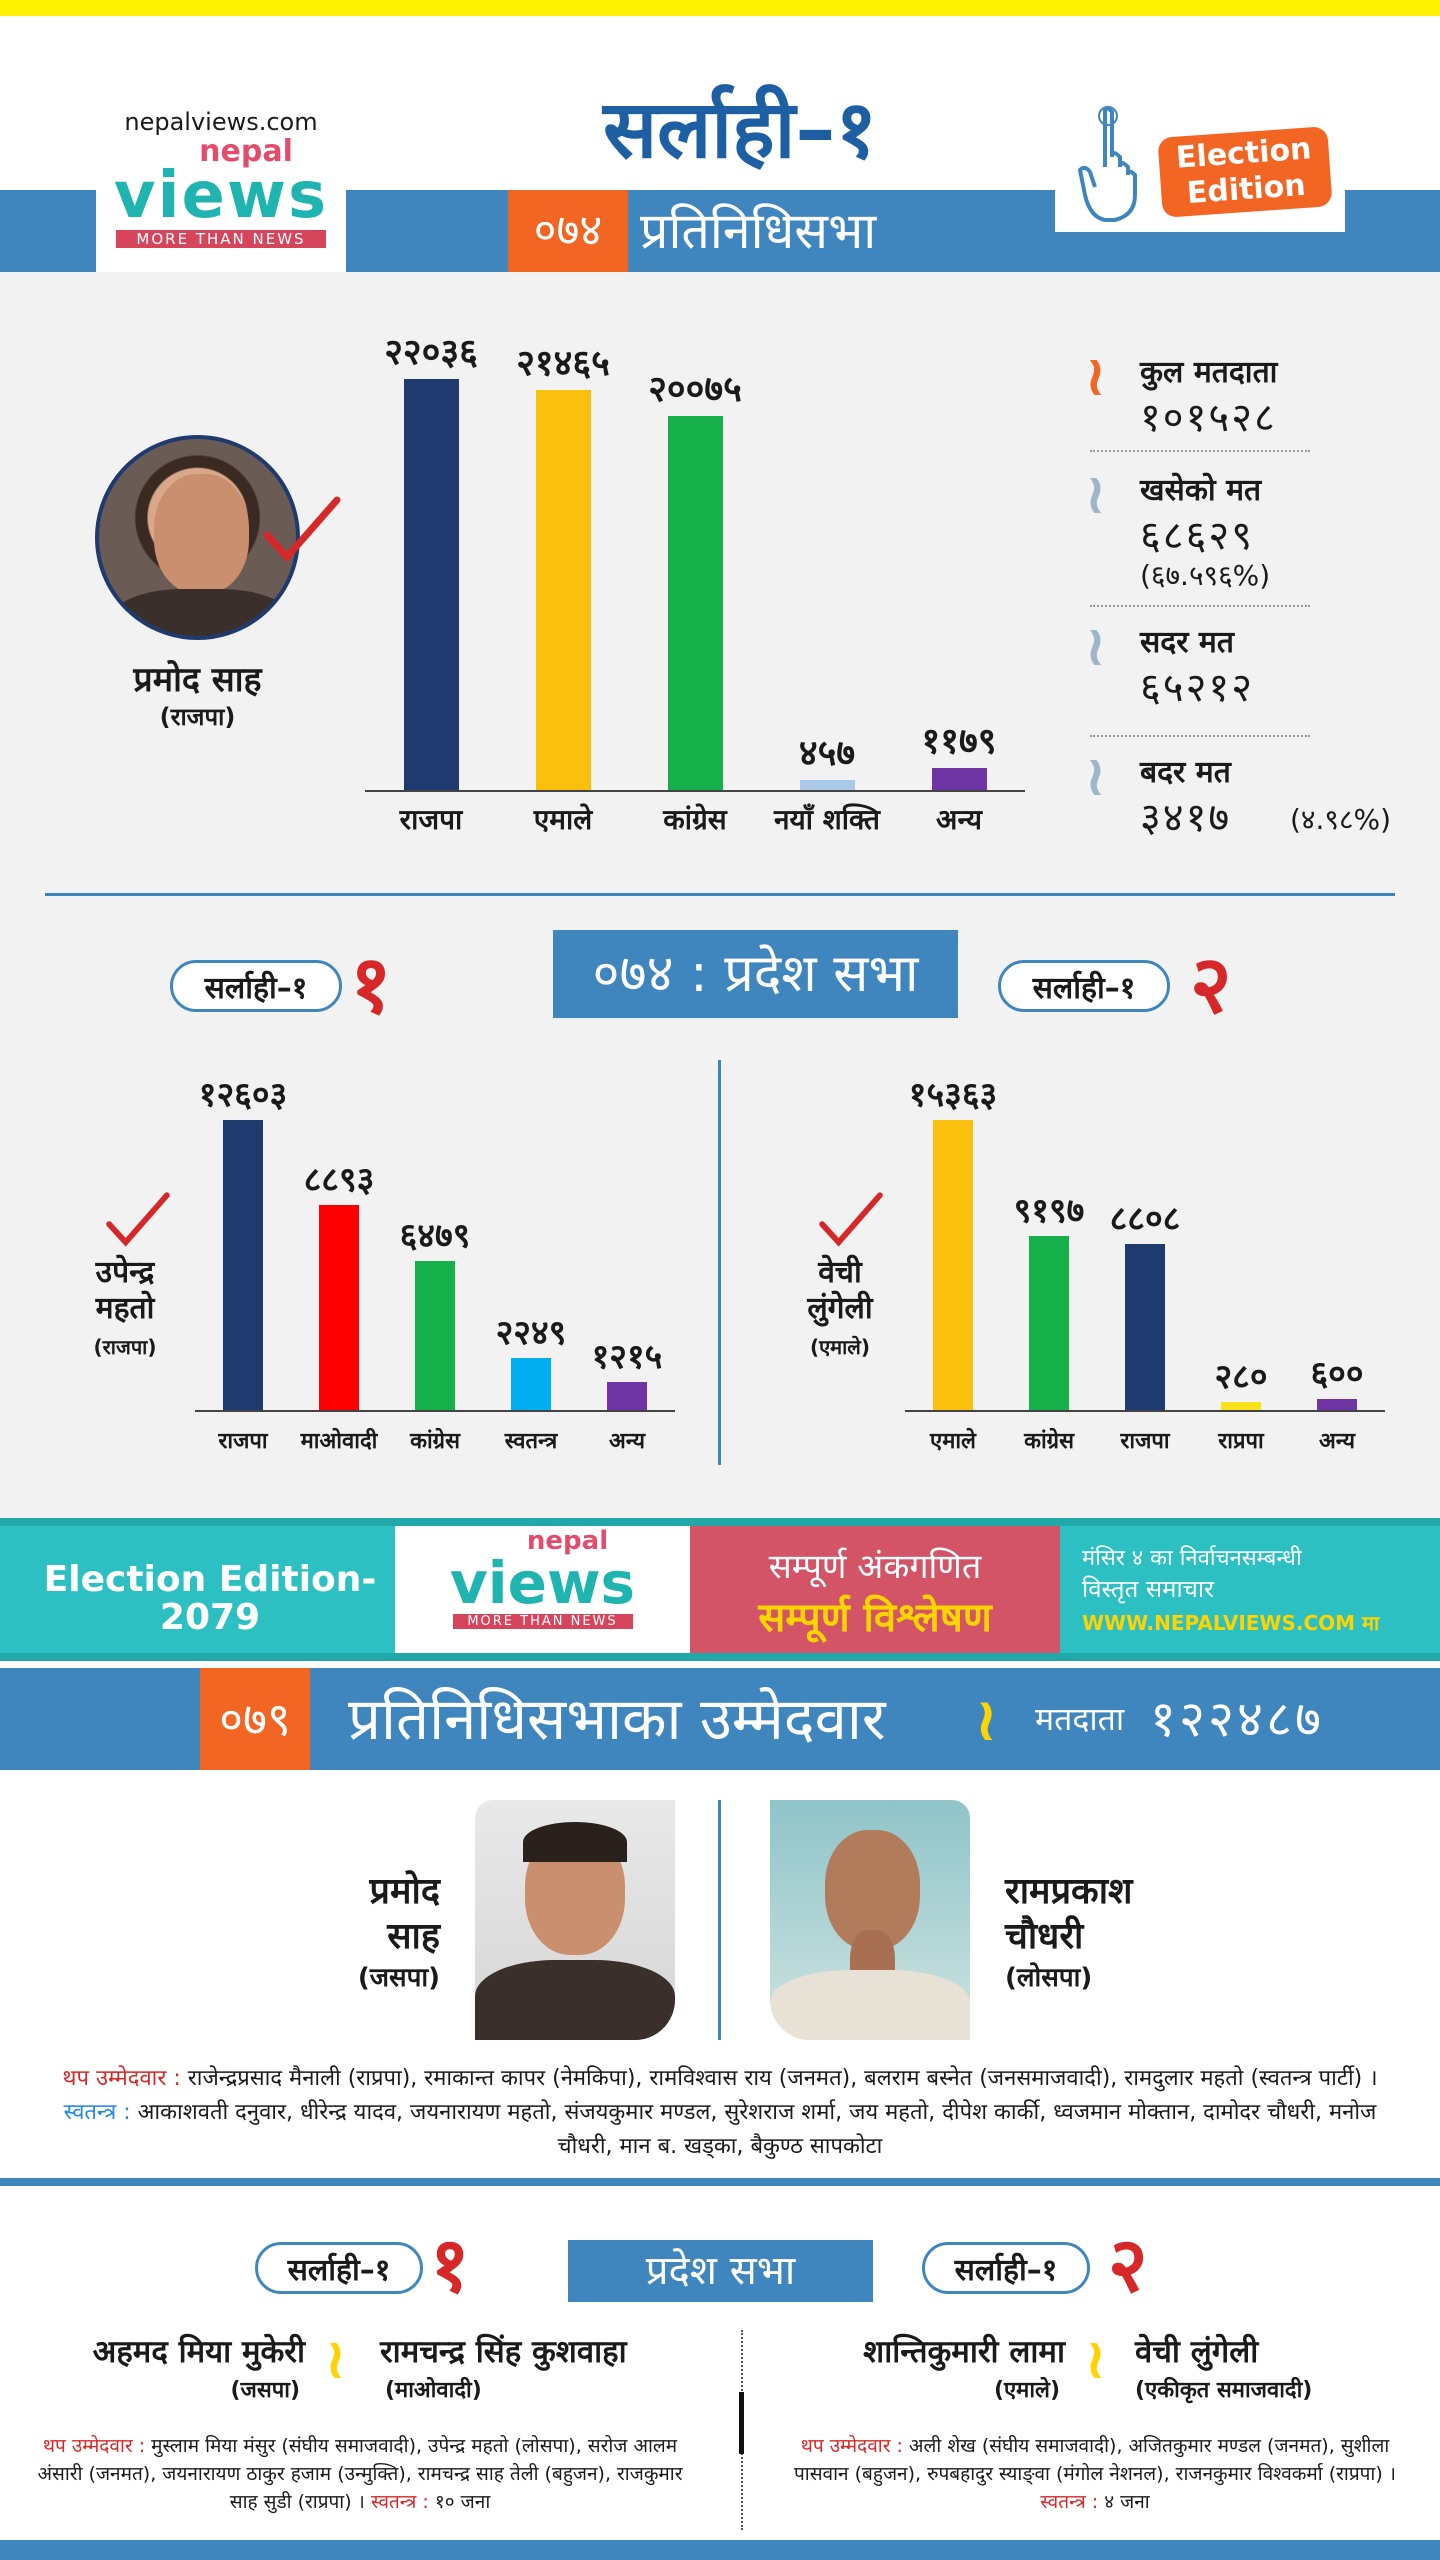 The height and width of the screenshot is (2560, 1440). What do you see at coordinates (953, 1094) in the screenshot?
I see `prov-right-value-label-1: १५३६३` at bounding box center [953, 1094].